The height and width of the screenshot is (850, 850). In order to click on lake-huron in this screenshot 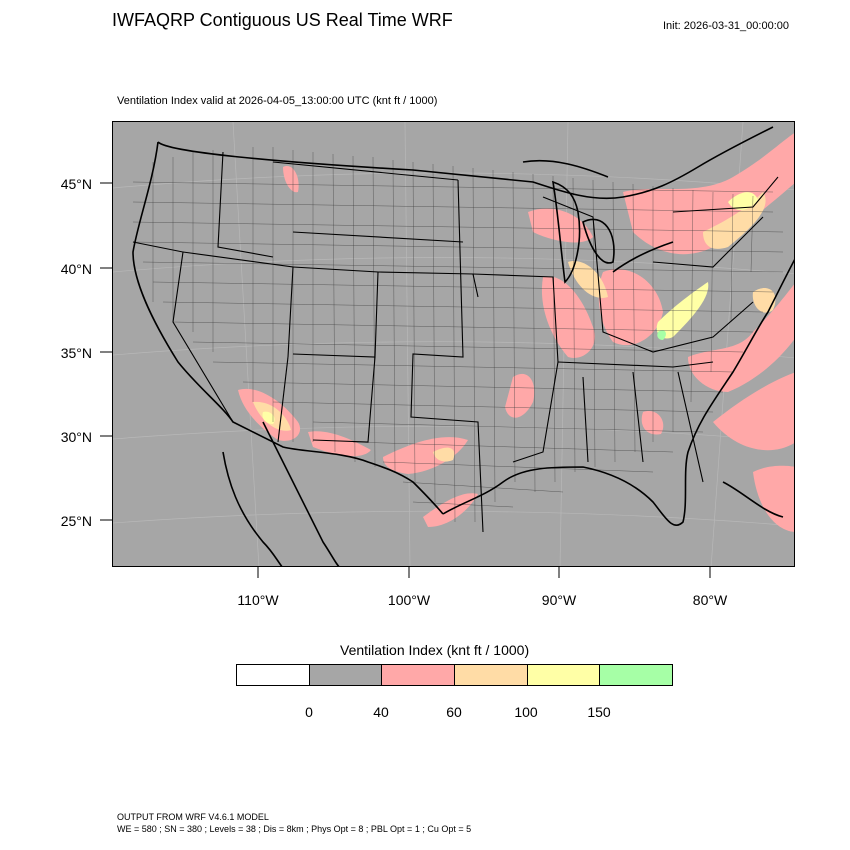, I will do `click(598, 241)`.